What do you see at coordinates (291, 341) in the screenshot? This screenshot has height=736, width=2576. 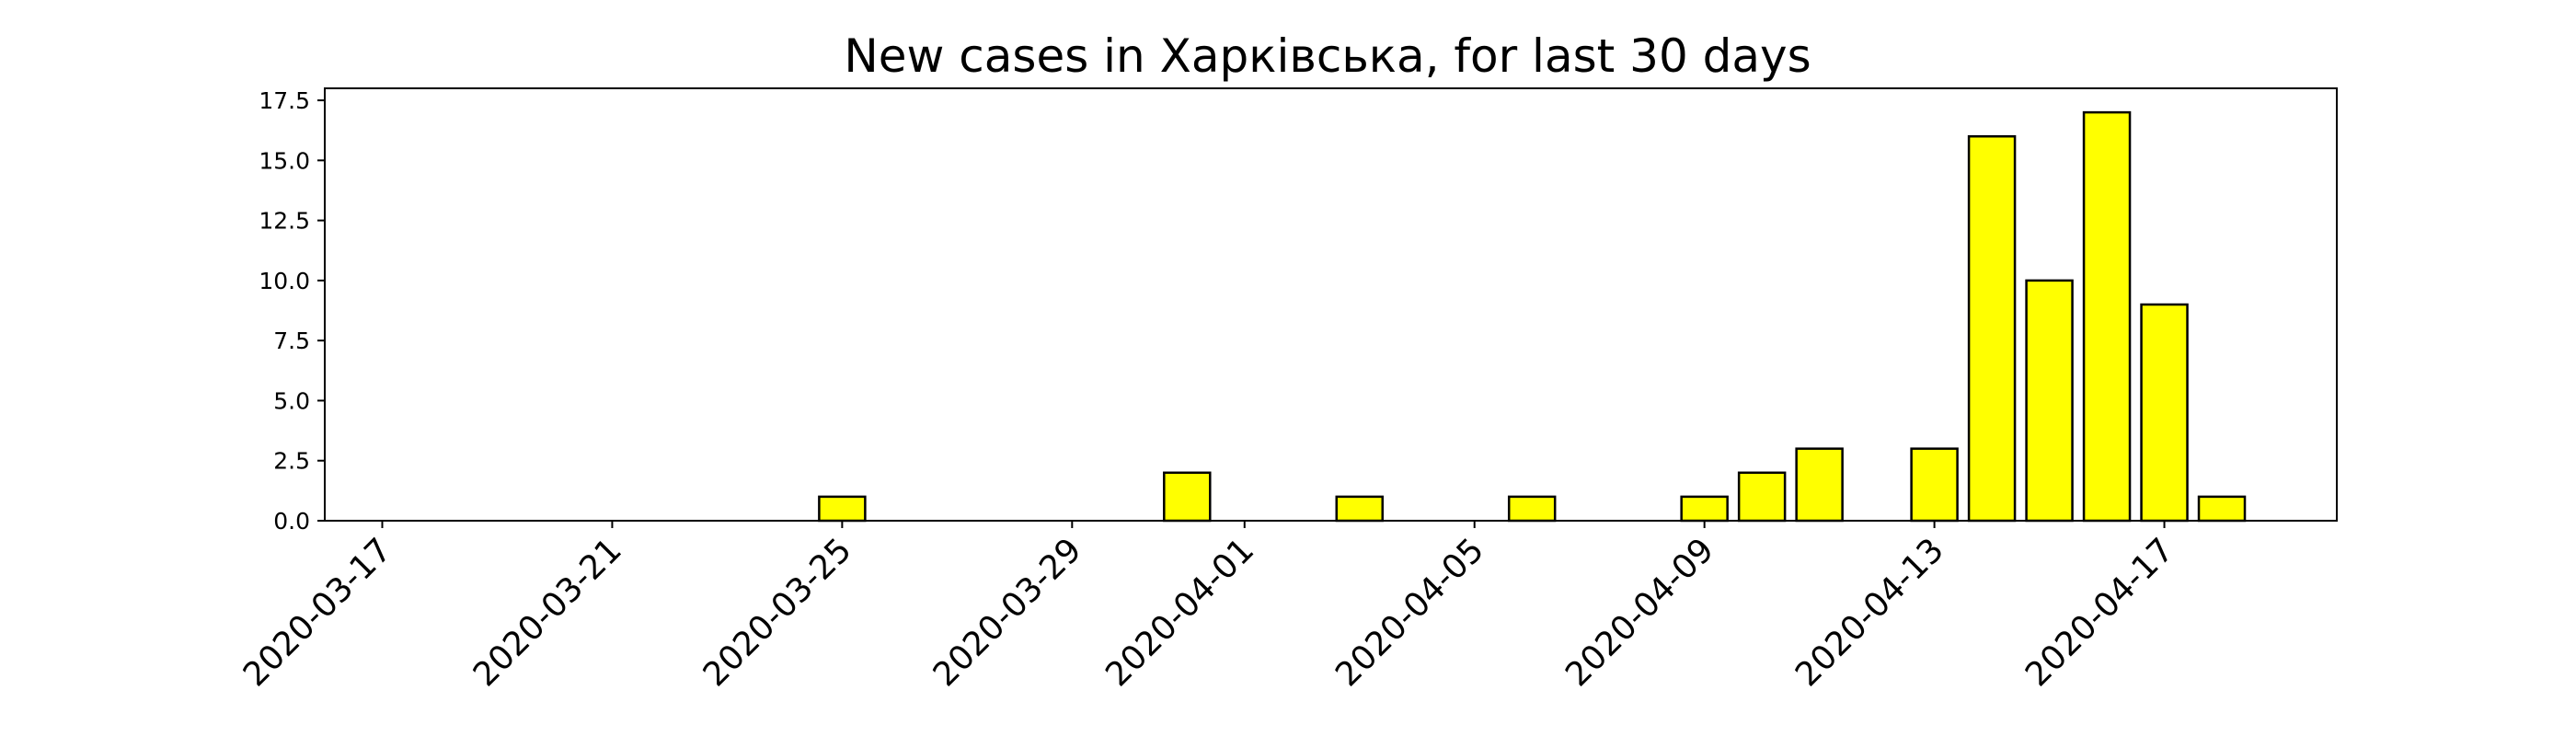 I see `y-tick-label: 7.5` at bounding box center [291, 341].